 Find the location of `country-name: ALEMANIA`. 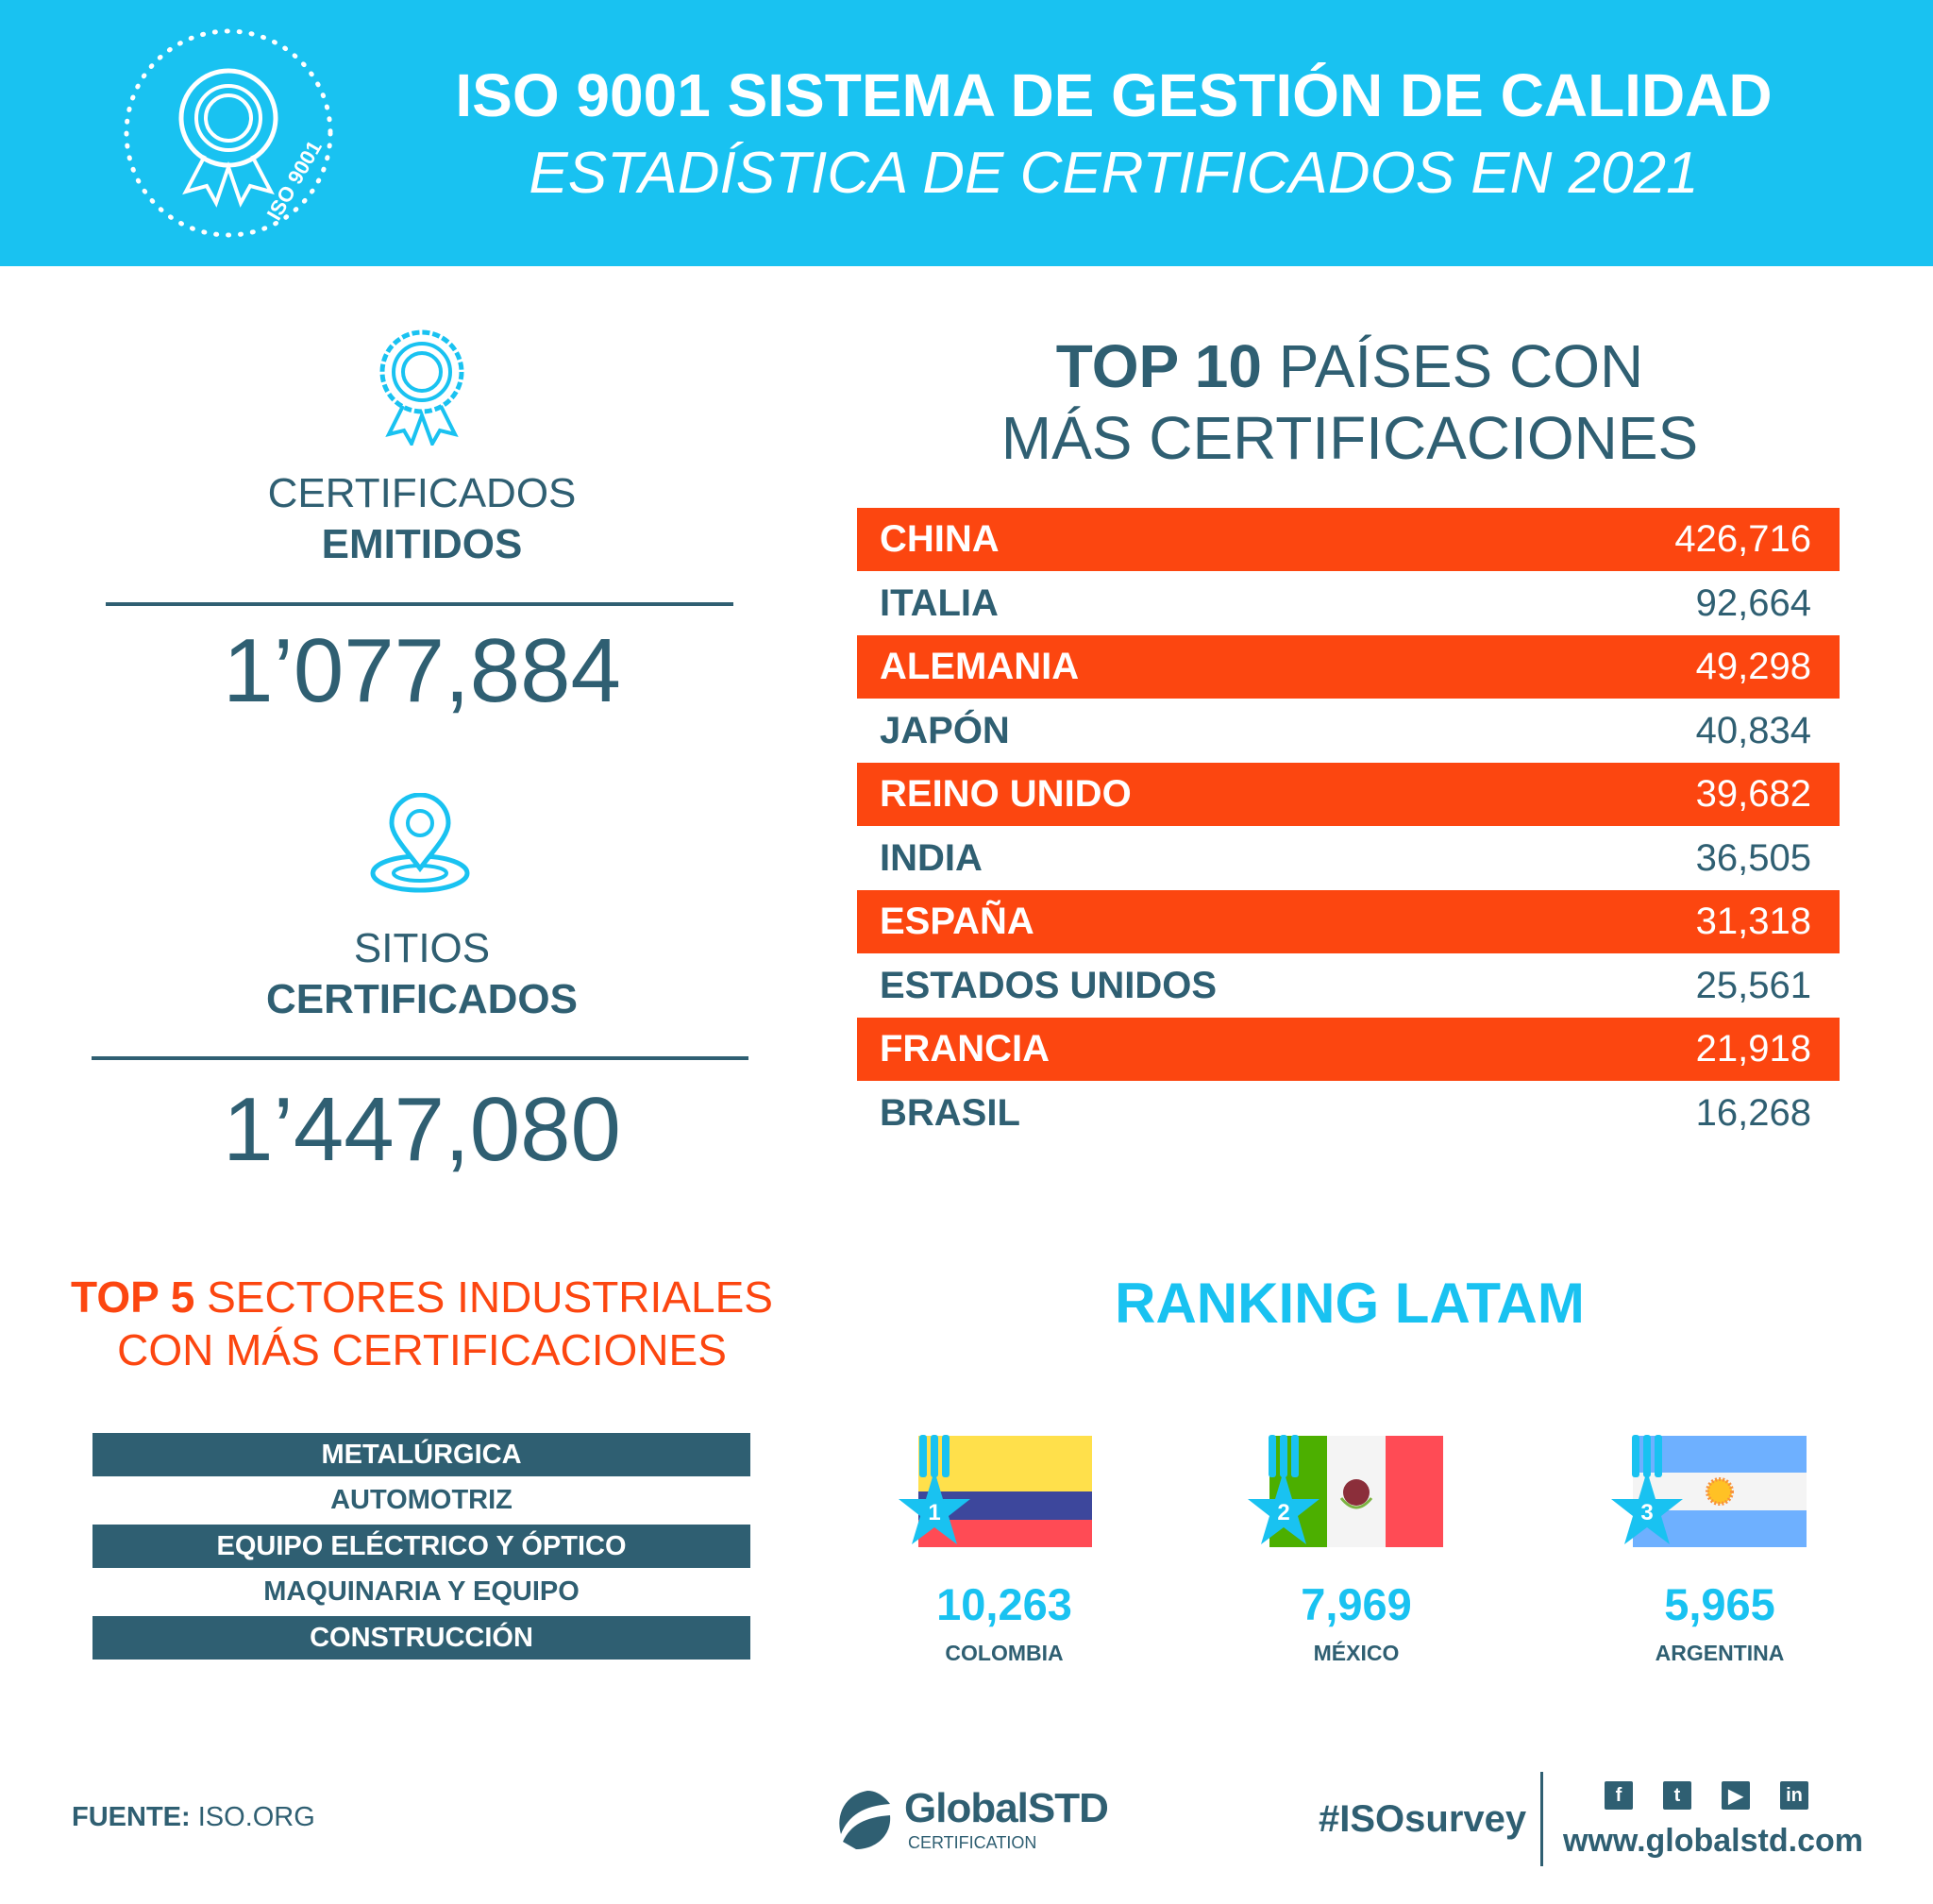

country-name: ALEMANIA is located at coordinates (980, 666).